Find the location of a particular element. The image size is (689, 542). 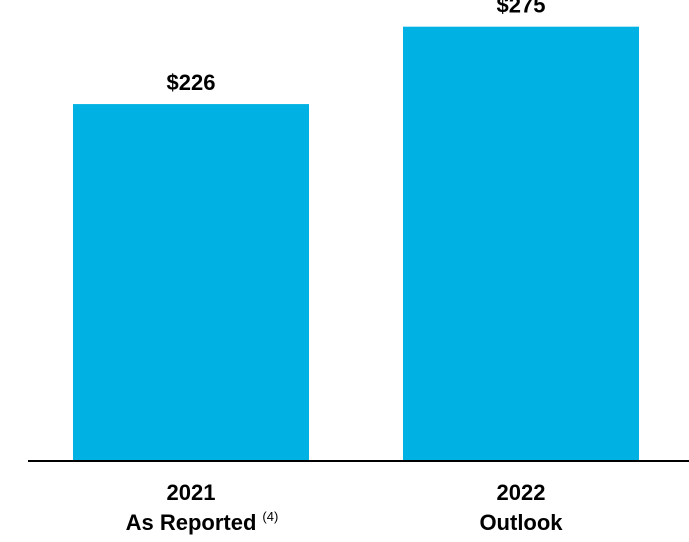

category-label-line1-0: 2021 is located at coordinates (191, 492).